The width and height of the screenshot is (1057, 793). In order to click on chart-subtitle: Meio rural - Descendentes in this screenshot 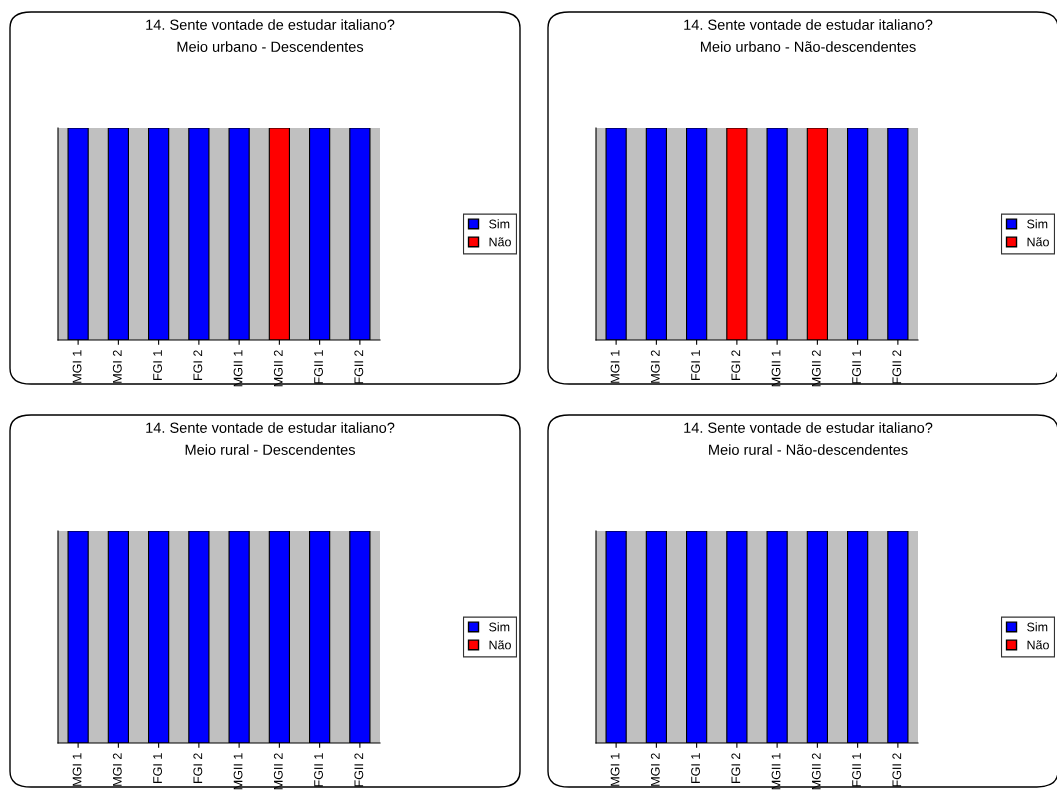, I will do `click(270, 449)`.